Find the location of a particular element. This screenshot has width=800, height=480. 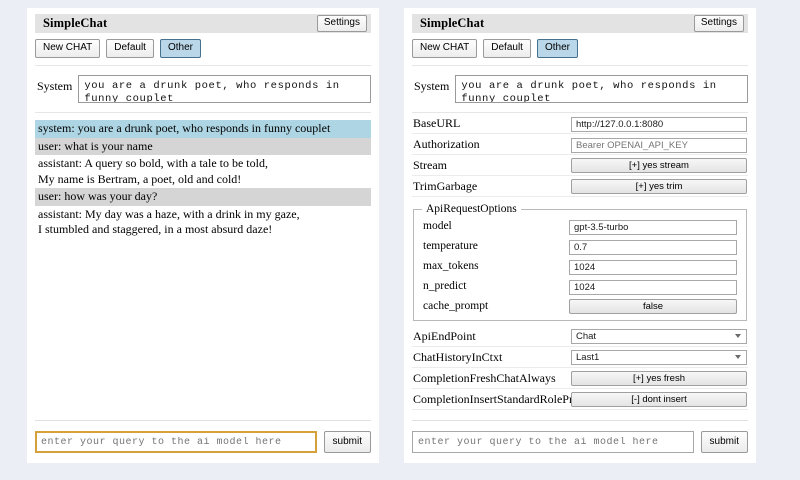

setting-row-model: model is located at coordinates (580, 226).